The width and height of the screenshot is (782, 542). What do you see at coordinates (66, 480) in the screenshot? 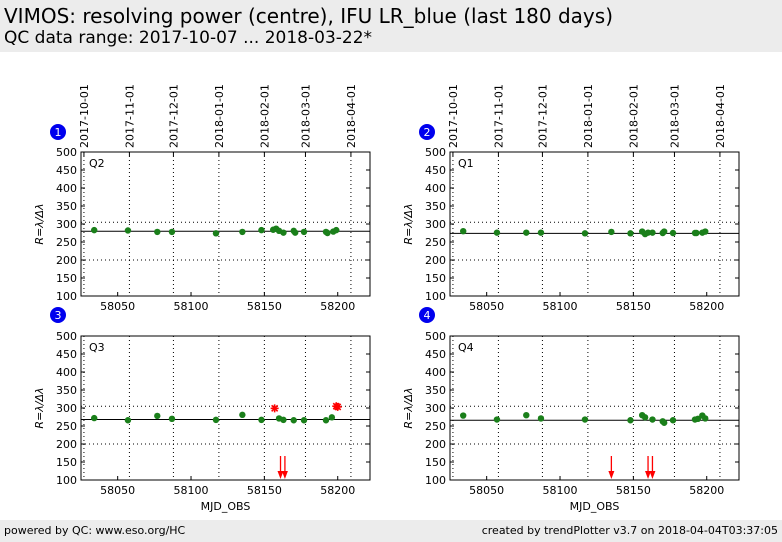
I see `y-tick-label: 100` at bounding box center [66, 480].